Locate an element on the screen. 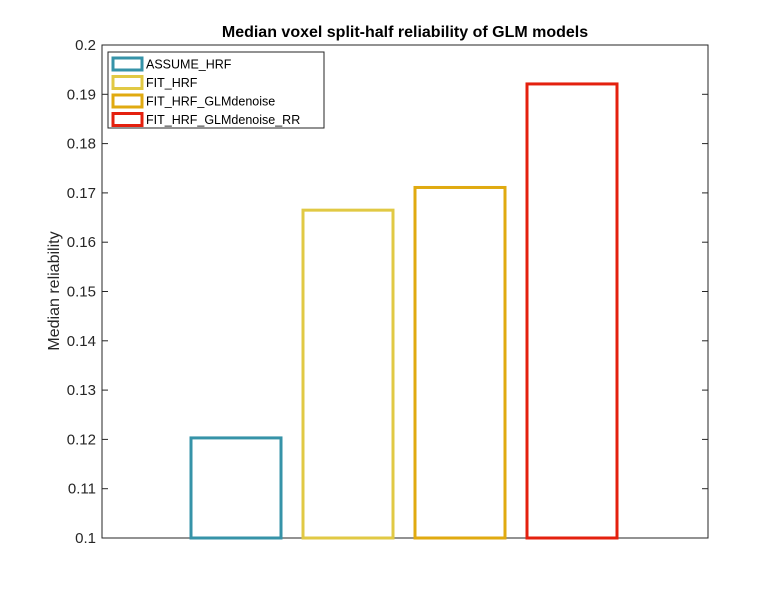 The width and height of the screenshot is (782, 605). legend-label: ASSUME_HRF is located at coordinates (189, 65).